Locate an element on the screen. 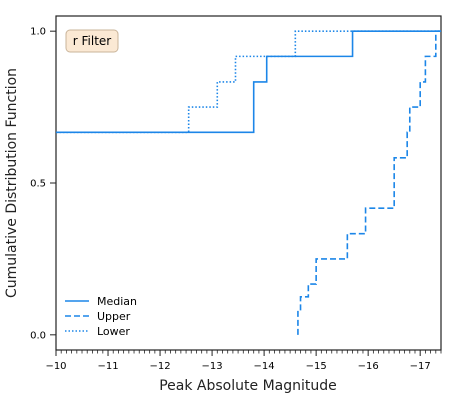 Image resolution: width=457 pixels, height=401 pixels. legend-label-lower: Lower is located at coordinates (113, 331).